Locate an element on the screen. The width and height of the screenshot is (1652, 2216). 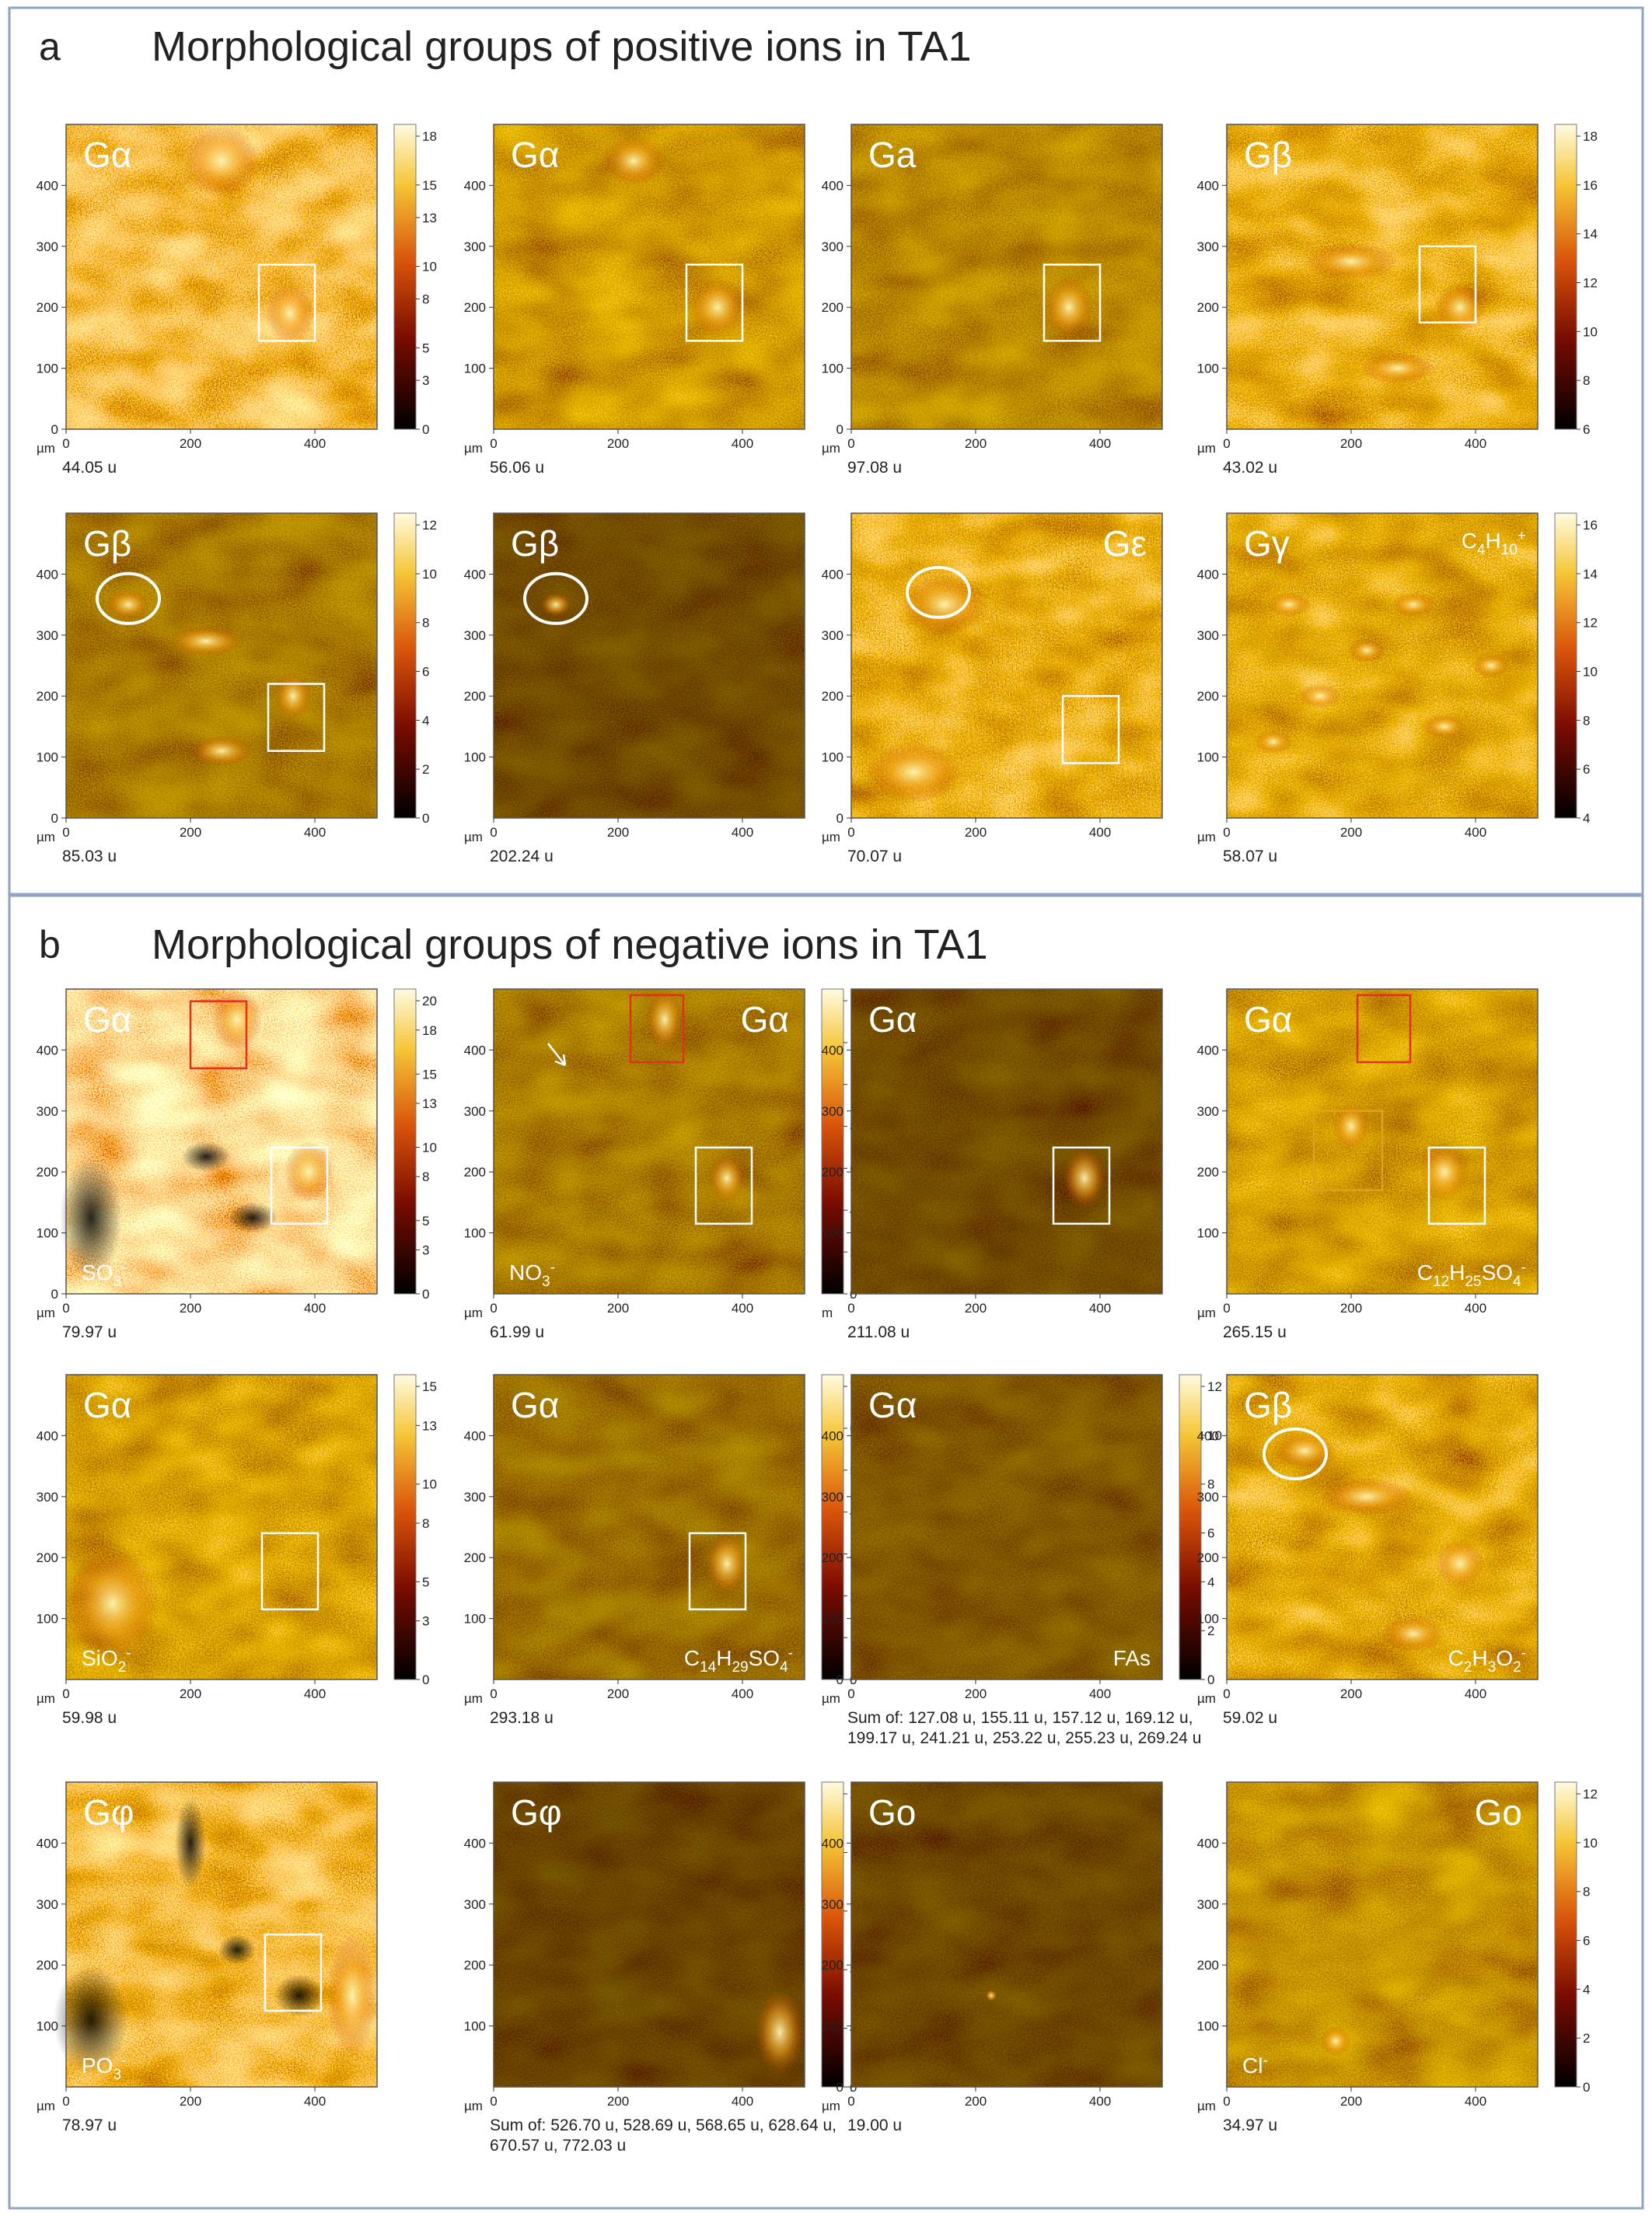
group-label: Gβ is located at coordinates (107, 543).